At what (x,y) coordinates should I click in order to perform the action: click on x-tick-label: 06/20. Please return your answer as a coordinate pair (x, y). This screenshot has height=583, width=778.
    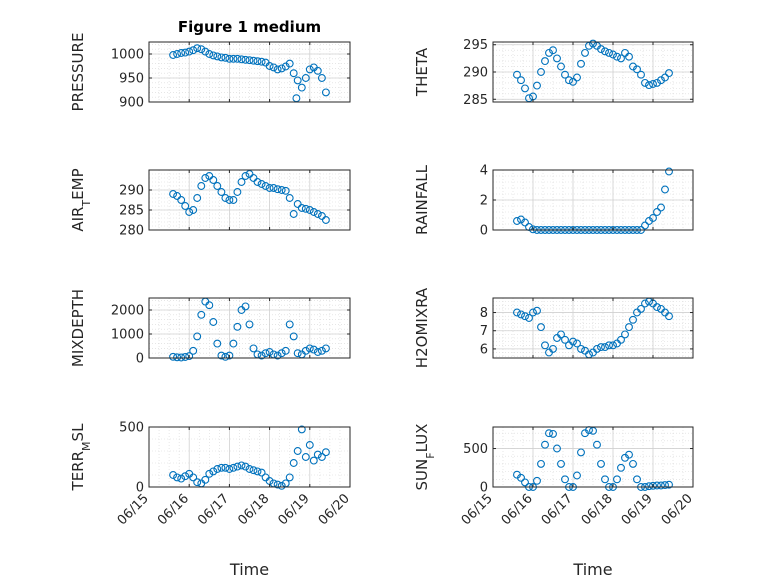
    Looking at the image, I should click on (677, 509).